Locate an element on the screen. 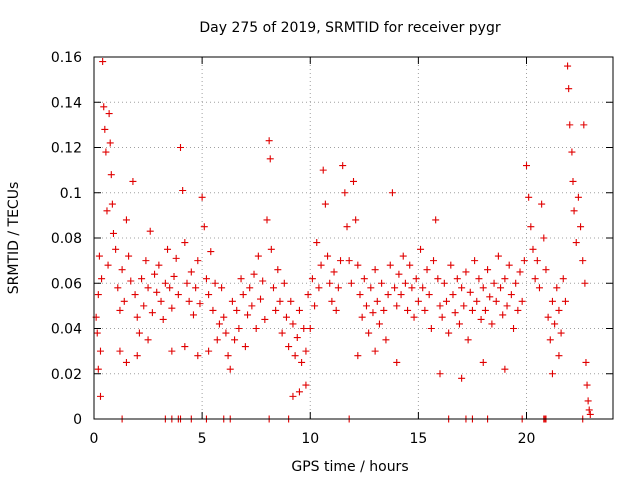 The image size is (640, 480). y-tick-label: 0 is located at coordinates (77, 420).